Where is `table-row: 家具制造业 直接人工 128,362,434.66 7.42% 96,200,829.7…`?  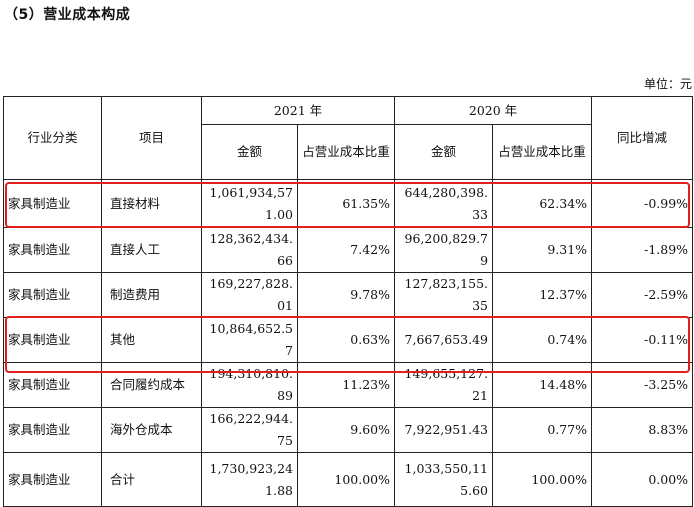 table-row: 家具制造业 直接人工 128,362,434.66 7.42% 96,200,829.7… is located at coordinates (348, 250).